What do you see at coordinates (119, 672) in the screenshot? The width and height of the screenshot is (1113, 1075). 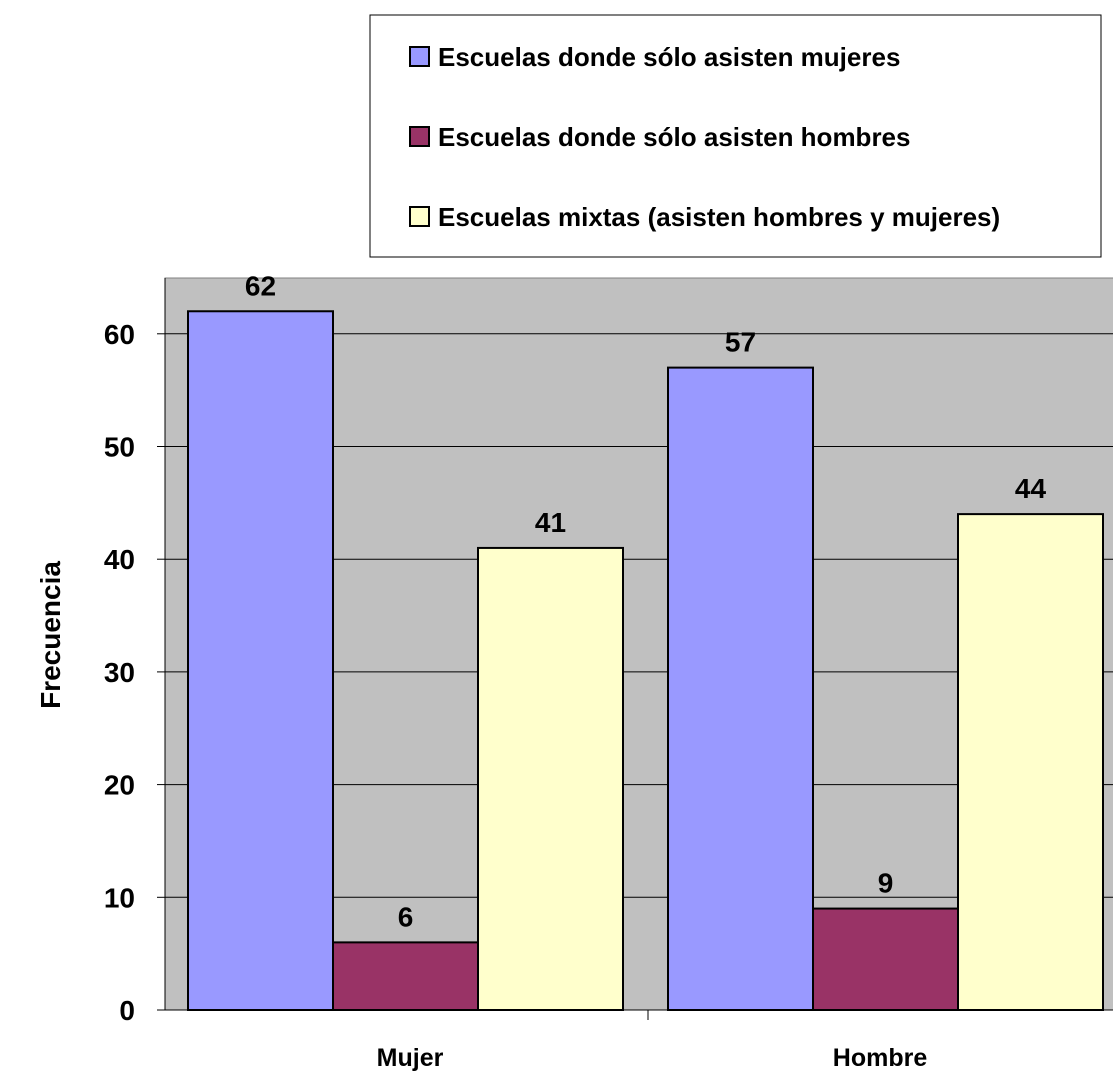 I see `y-tick-label: 30` at bounding box center [119, 672].